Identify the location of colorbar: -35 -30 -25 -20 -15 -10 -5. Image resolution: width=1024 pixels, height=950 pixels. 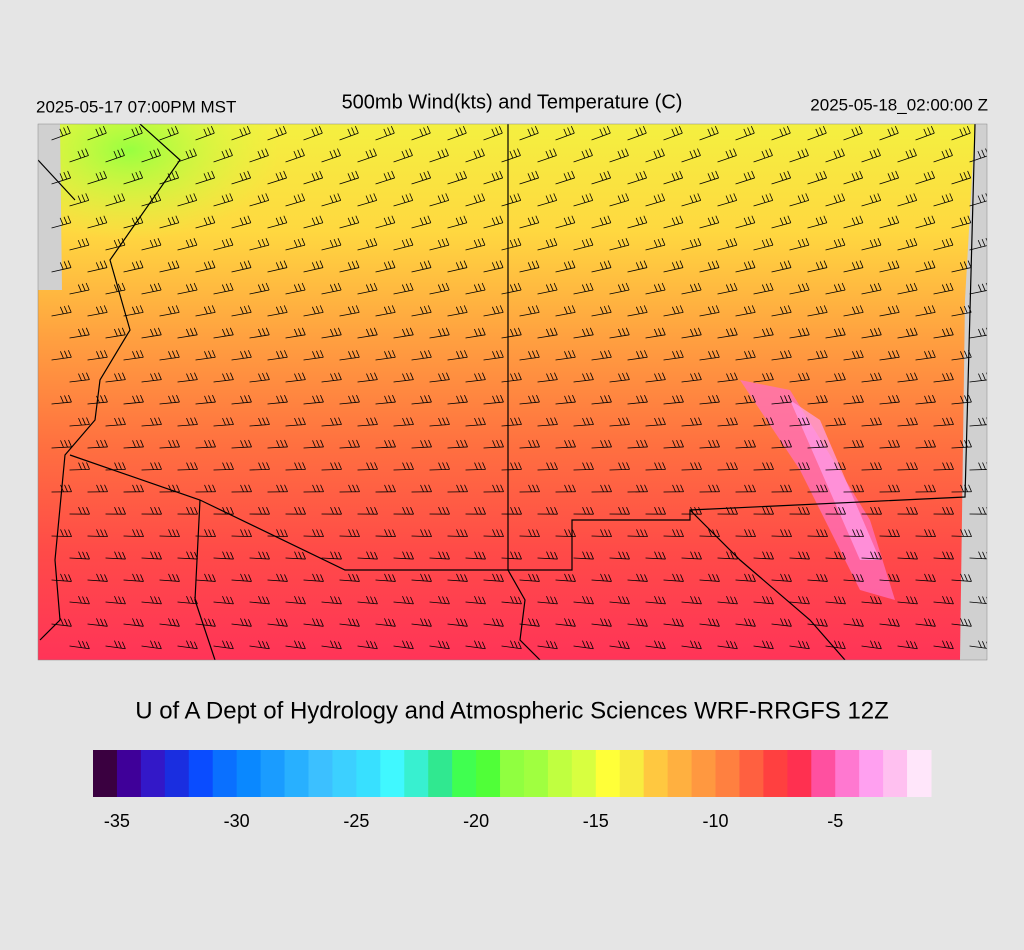
(512, 790).